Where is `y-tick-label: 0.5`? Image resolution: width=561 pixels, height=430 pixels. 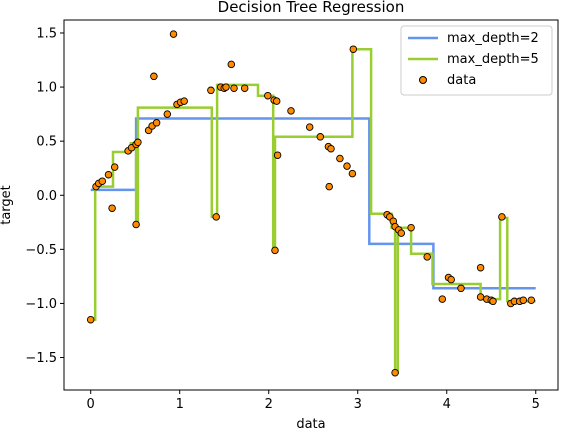
y-tick-label: 0.5 is located at coordinates (46, 142).